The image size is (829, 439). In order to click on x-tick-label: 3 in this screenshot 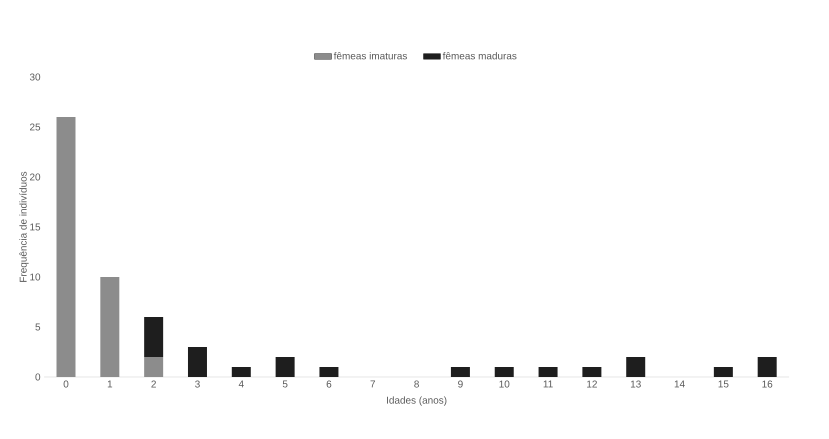, I will do `click(197, 384)`.